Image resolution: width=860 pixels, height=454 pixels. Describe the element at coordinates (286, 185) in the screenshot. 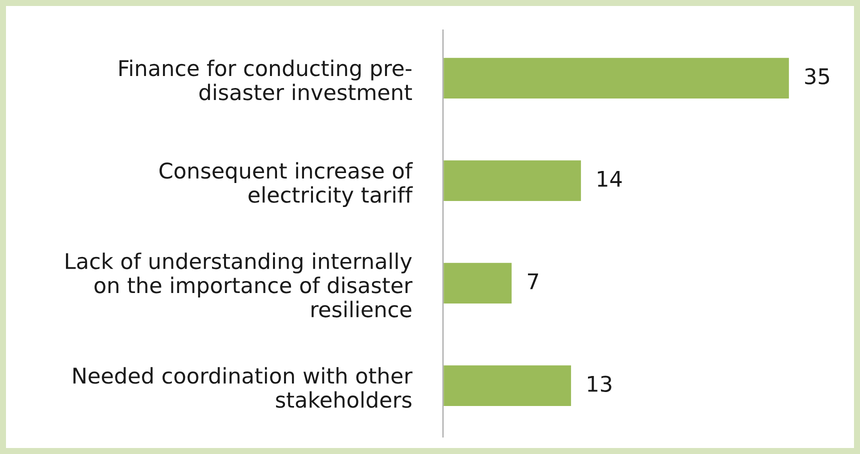

I see `y-tick-label: Consequent increase of electricity tariff` at that location.